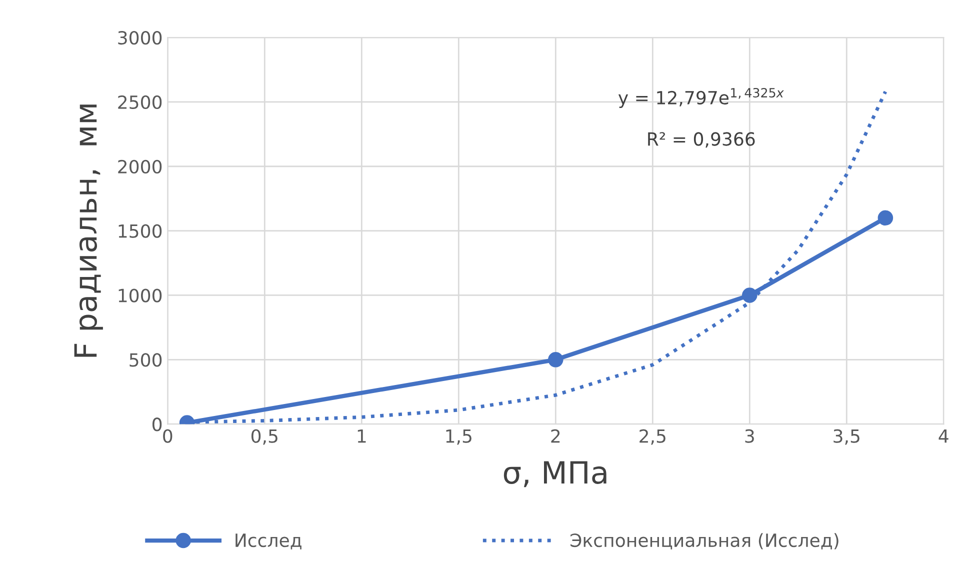 This screenshot has width=958, height=577. I want to click on x-tick-label: 2,5, so click(653, 437).